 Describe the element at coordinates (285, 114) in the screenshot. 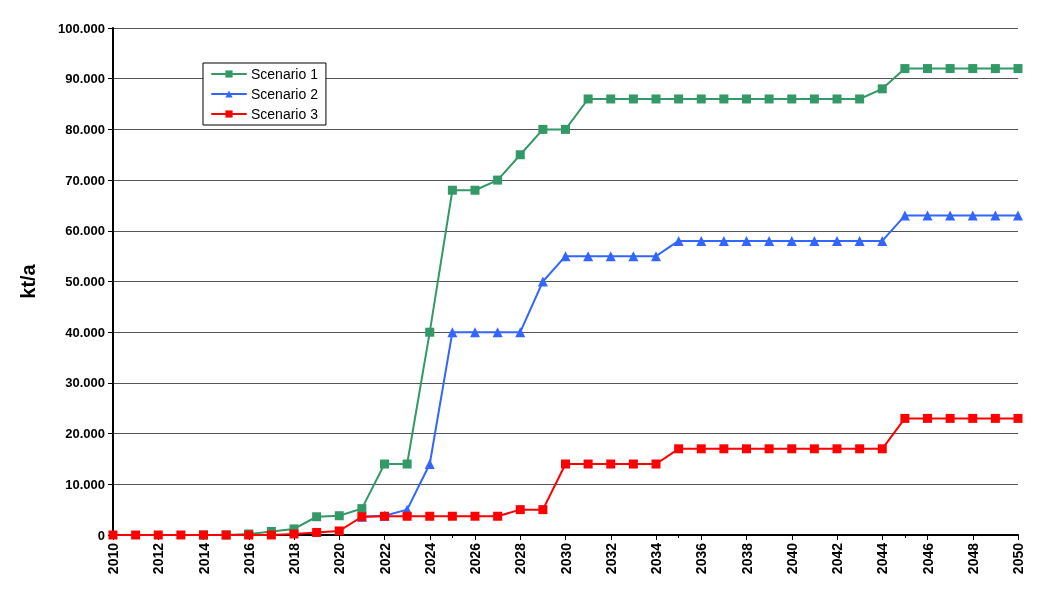

I see `legend-label: Scenario 3` at that location.